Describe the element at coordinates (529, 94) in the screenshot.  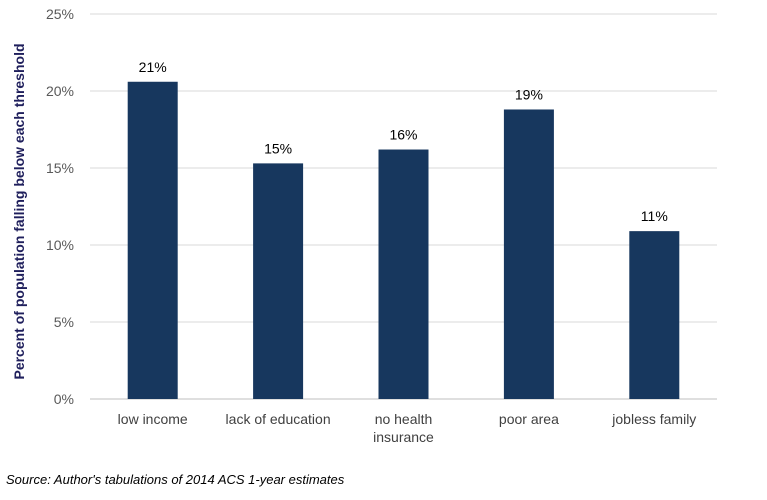
I see `data-label: 19%` at that location.